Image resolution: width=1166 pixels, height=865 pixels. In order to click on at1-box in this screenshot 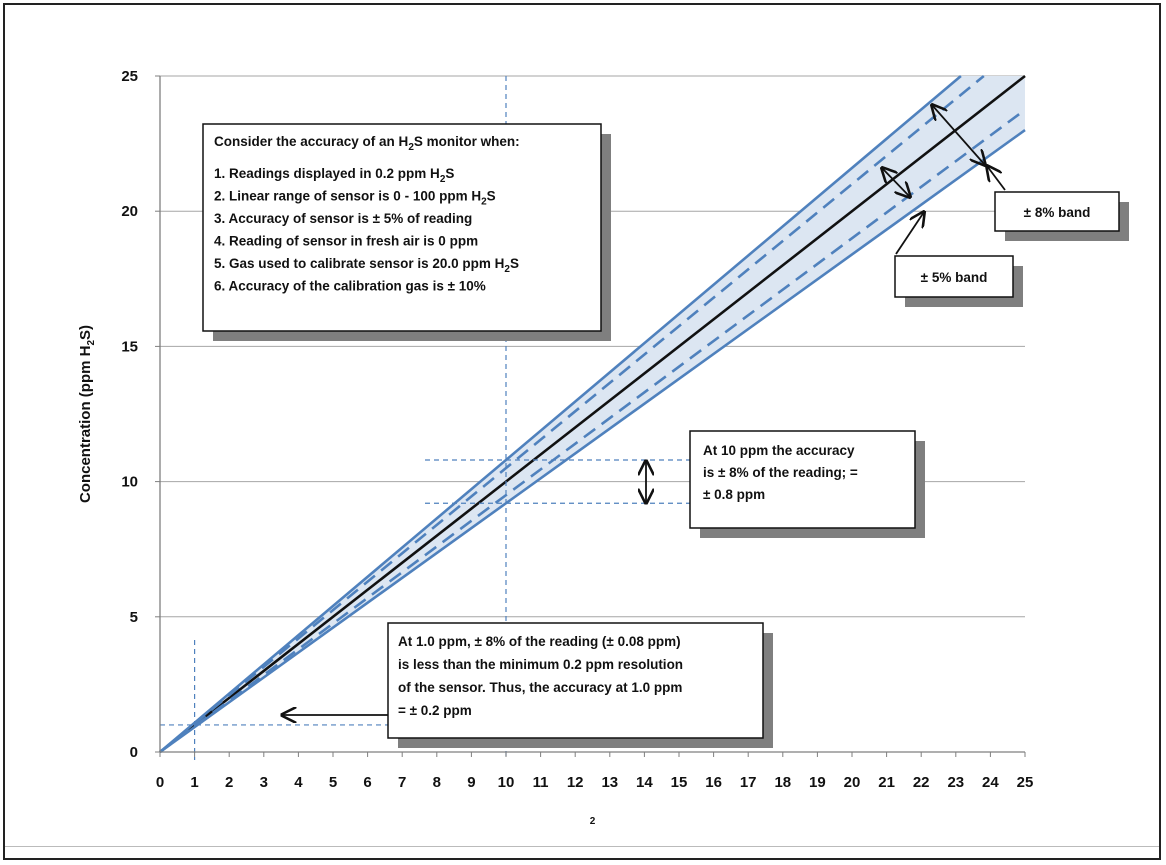, I will do `click(575, 680)`.